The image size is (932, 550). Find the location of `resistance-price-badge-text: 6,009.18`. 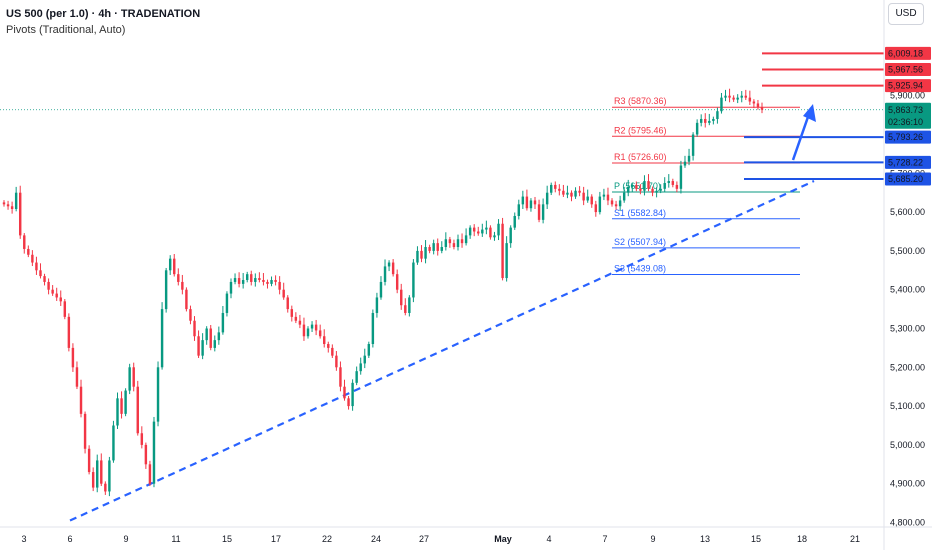

resistance-price-badge-text: 6,009.18 is located at coordinates (905, 53).